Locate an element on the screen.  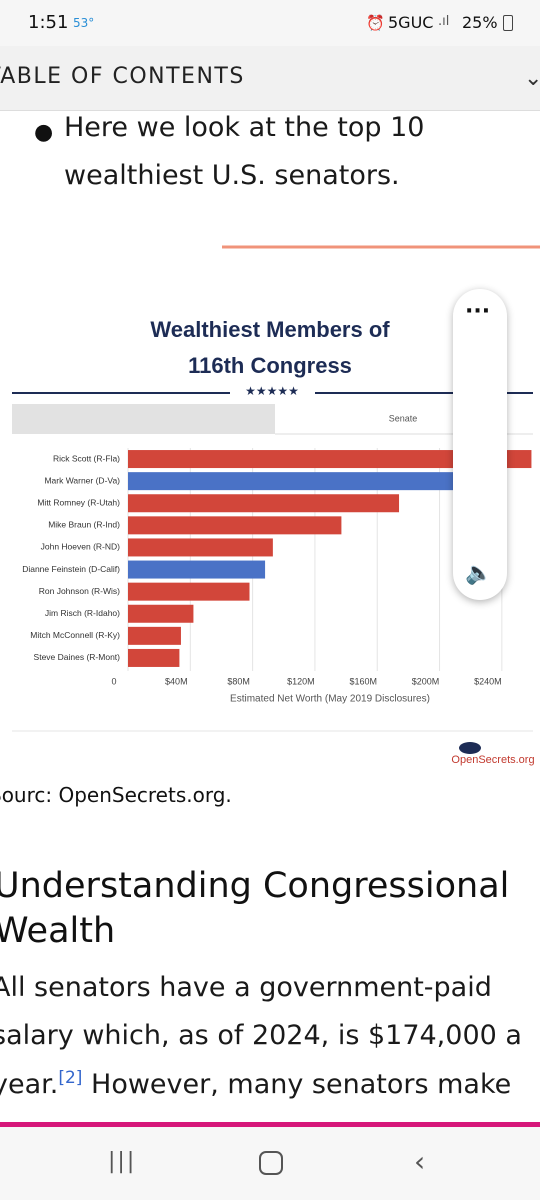
chart-title: Wealthiest Members of is located at coordinates (270, 329).